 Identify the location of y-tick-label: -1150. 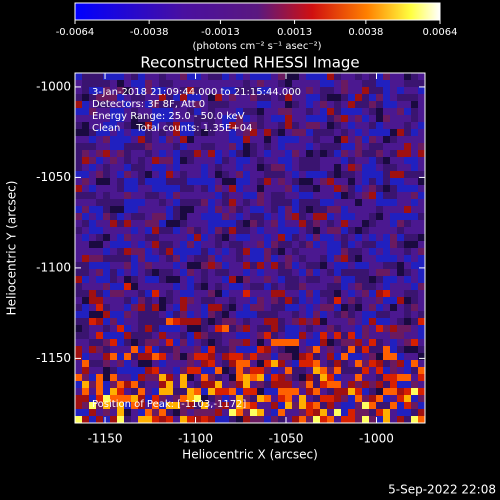
(53, 358).